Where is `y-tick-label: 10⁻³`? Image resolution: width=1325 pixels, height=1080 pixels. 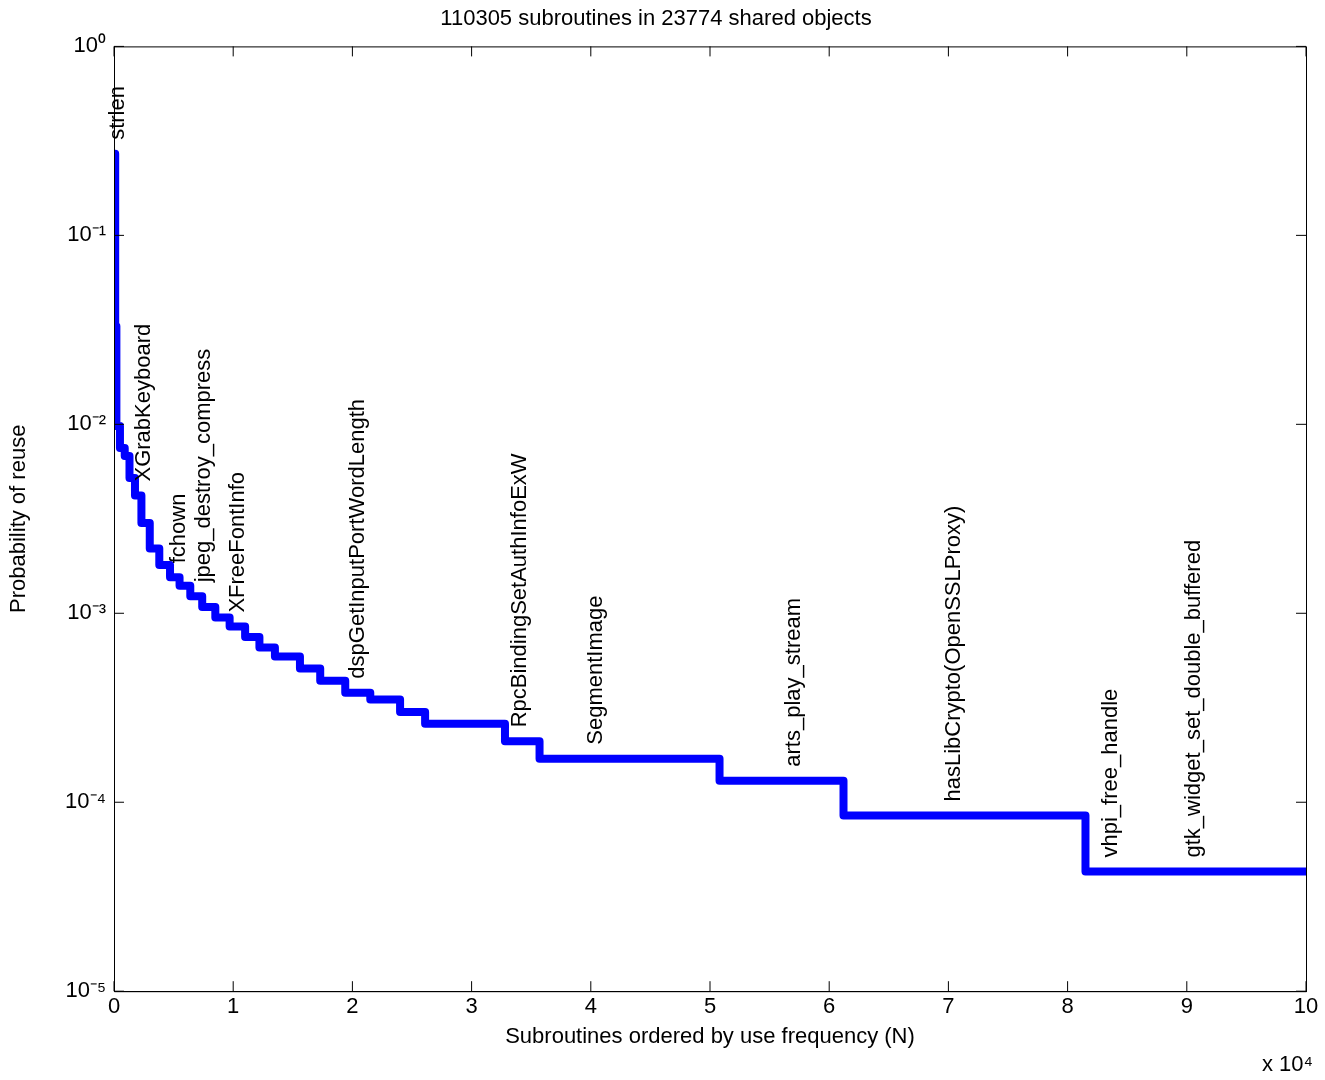 y-tick-label: 10⁻³ is located at coordinates (86, 612).